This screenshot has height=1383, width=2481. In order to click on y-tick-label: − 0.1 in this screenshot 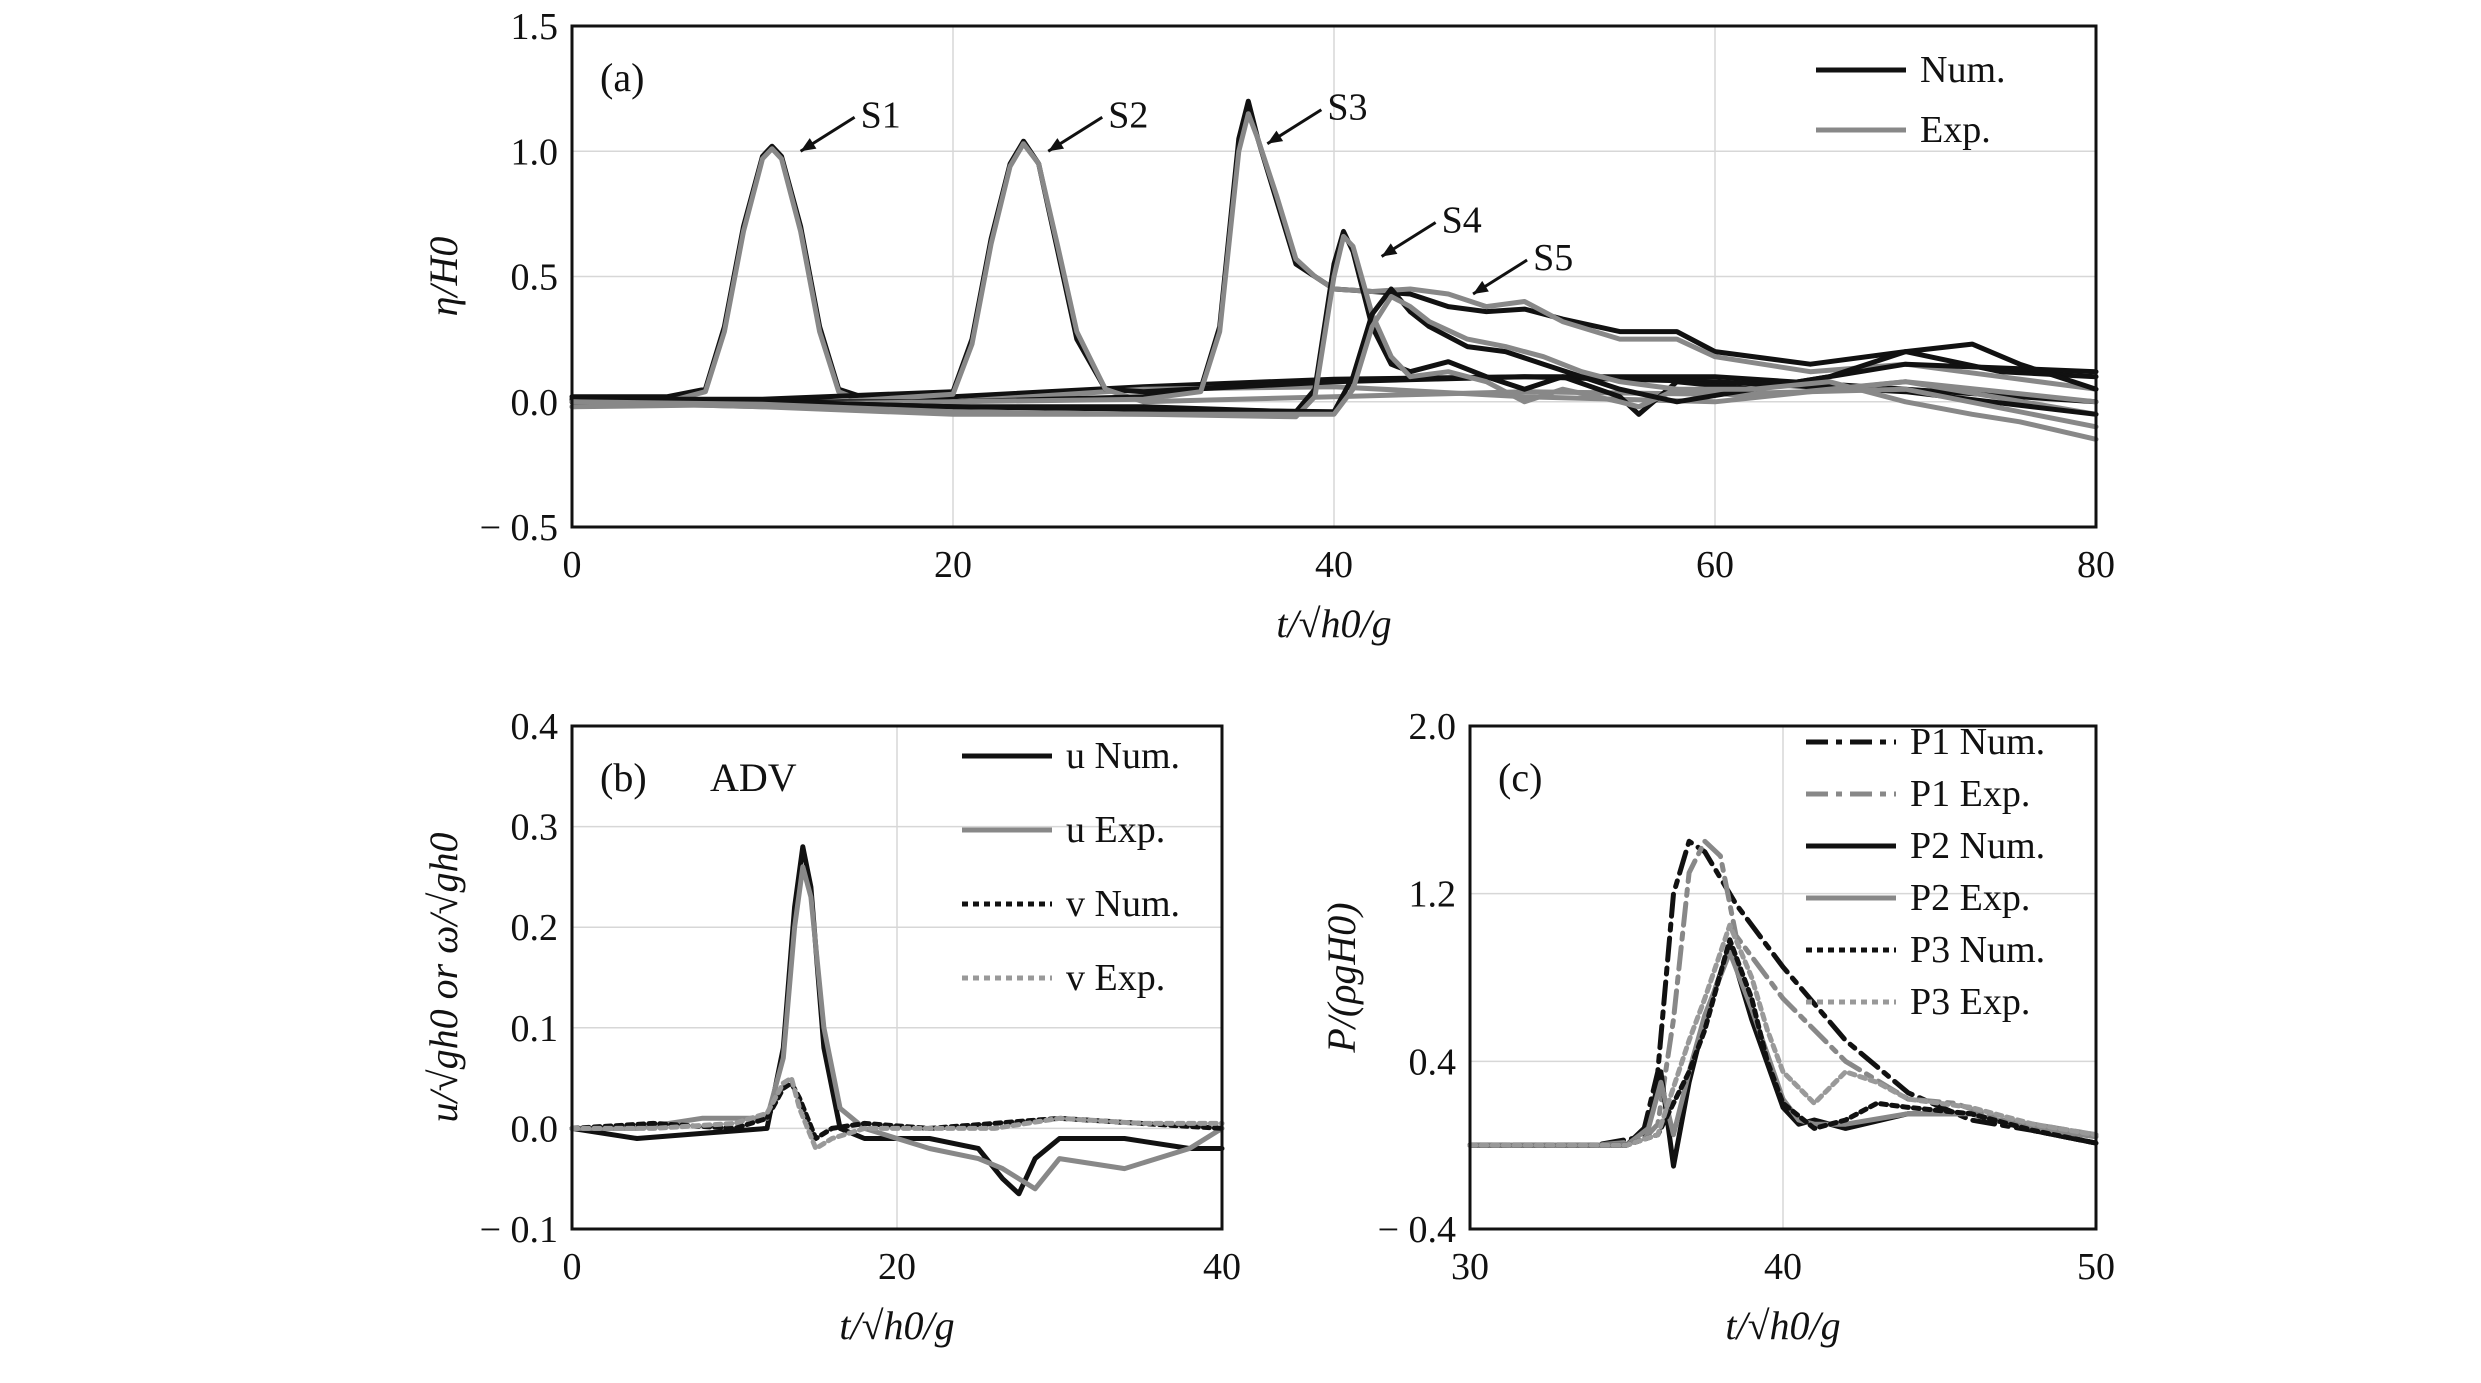, I will do `click(519, 1230)`.